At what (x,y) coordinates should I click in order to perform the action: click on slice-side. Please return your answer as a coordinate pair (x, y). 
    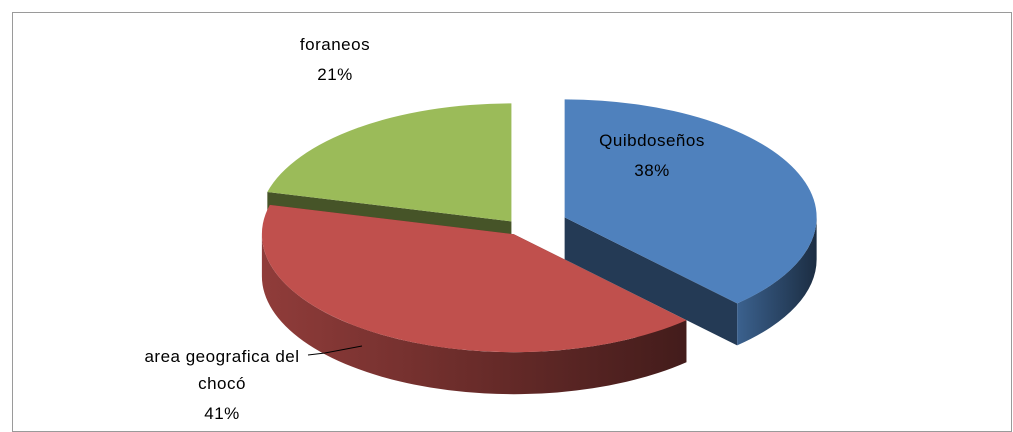
    Looking at the image, I should click on (777, 281).